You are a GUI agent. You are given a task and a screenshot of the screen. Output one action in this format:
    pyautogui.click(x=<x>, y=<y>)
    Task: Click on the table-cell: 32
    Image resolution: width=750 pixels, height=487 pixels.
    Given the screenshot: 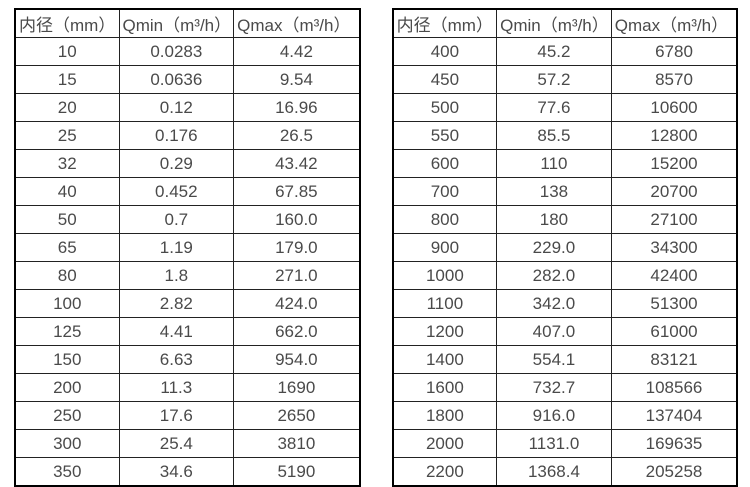 What is the action you would take?
    pyautogui.click(x=67, y=163)
    